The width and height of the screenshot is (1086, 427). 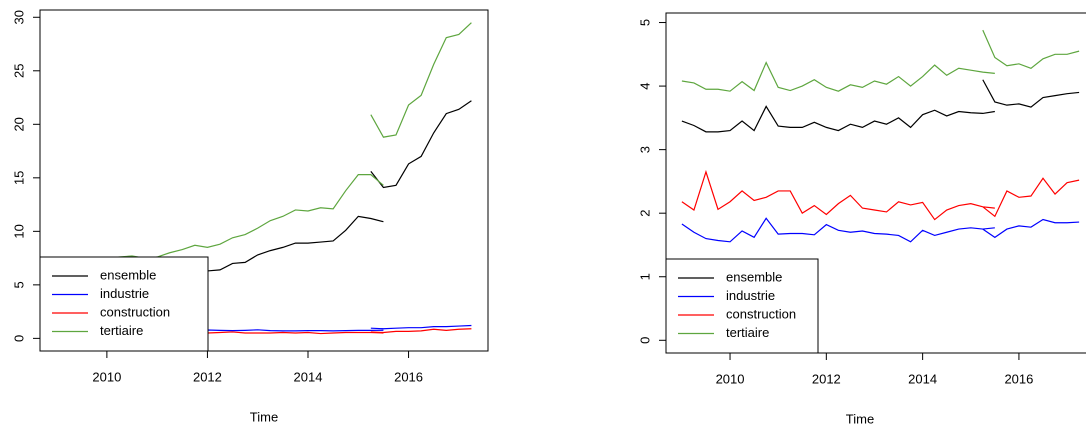 What do you see at coordinates (644, 276) in the screenshot?
I see `y-tick-label: 1` at bounding box center [644, 276].